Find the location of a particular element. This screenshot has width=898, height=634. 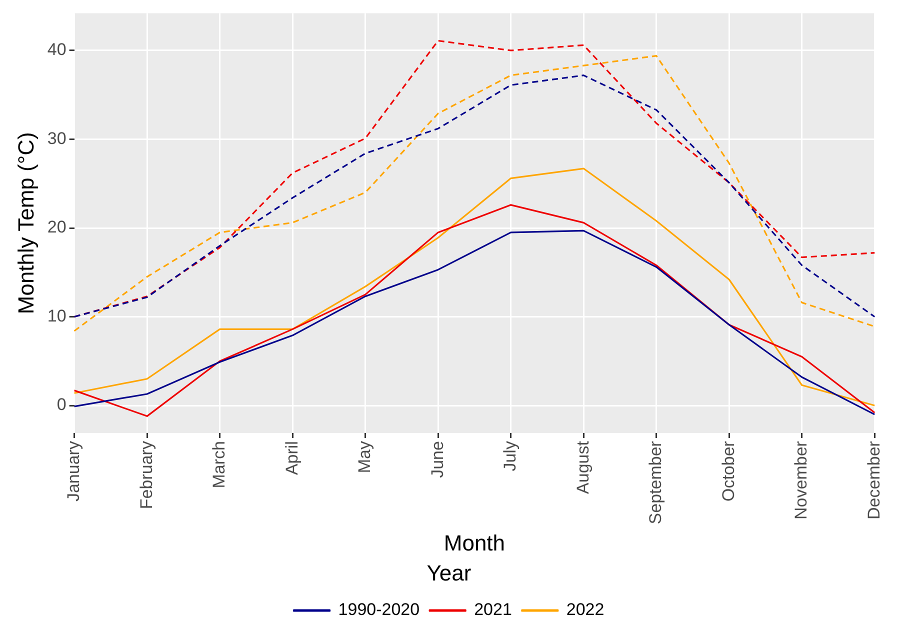

y-tick-label: 30 is located at coordinates (56, 138).